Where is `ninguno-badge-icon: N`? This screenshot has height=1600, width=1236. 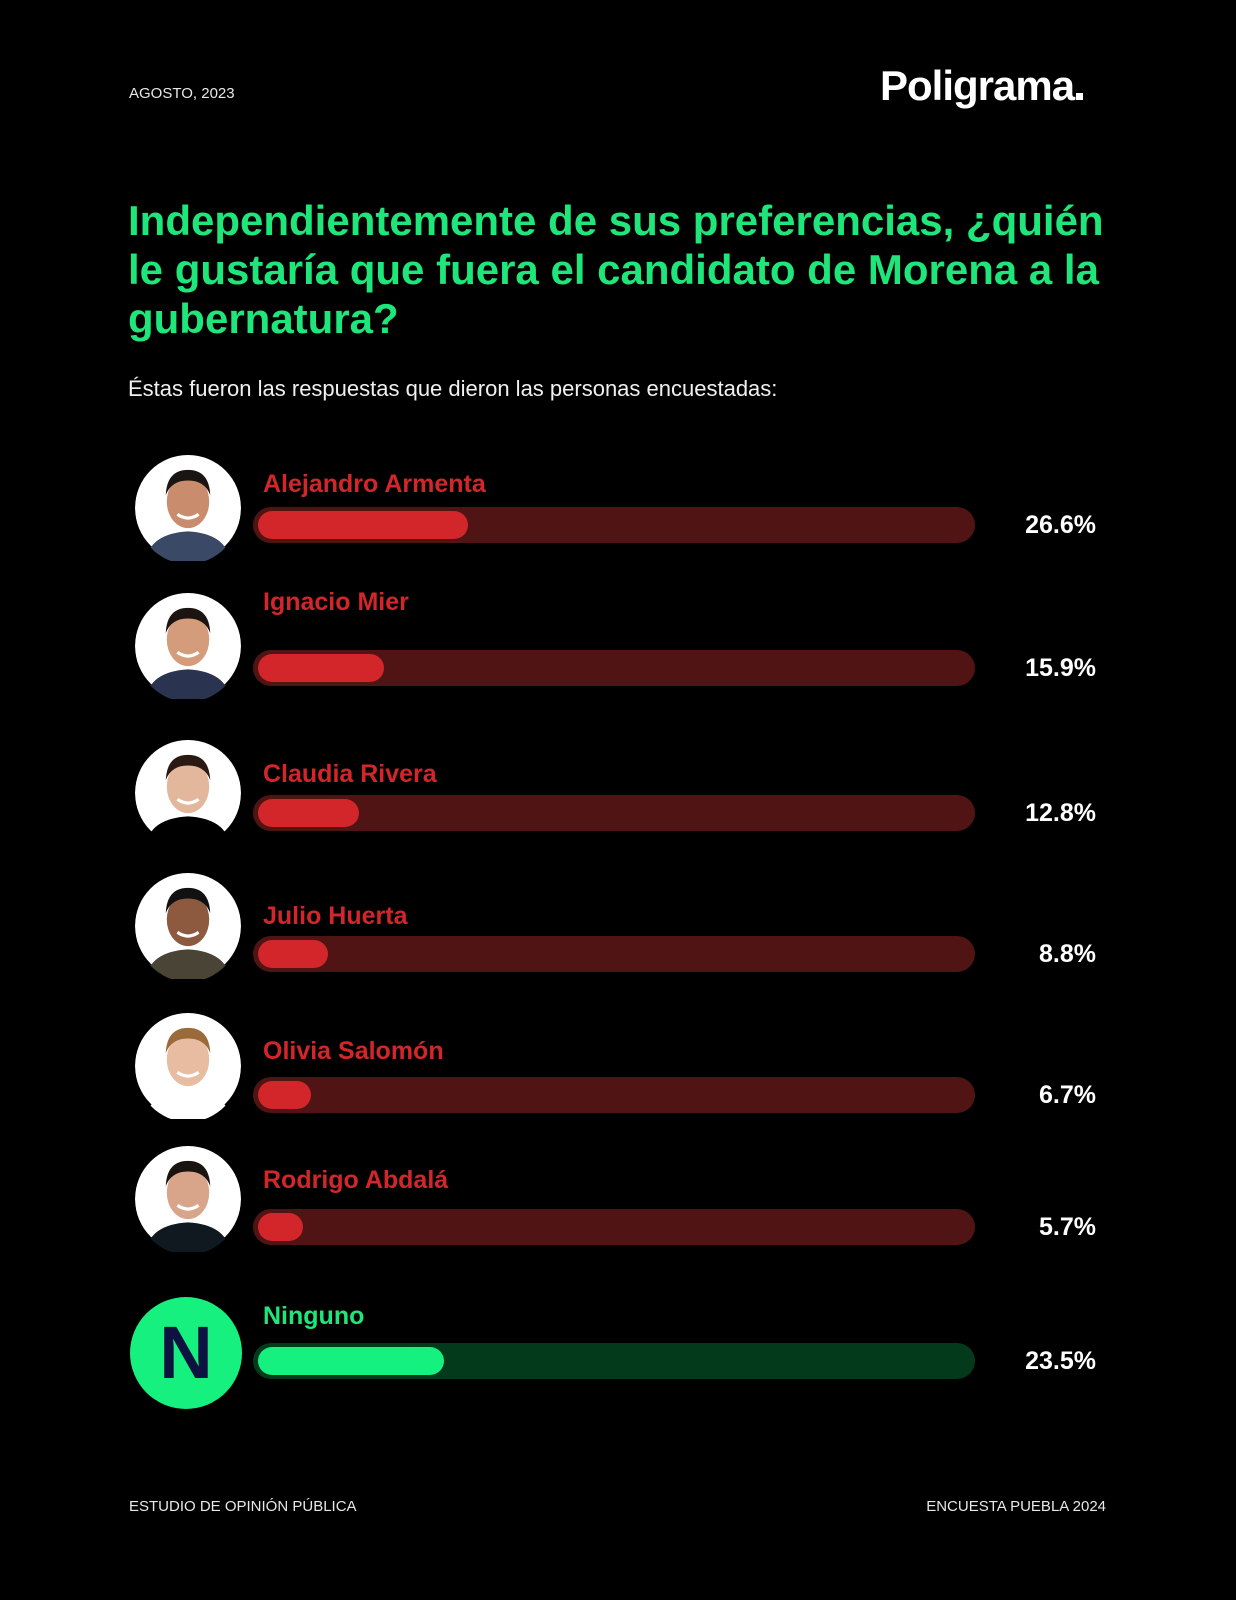 ninguno-badge-icon: N is located at coordinates (186, 1353).